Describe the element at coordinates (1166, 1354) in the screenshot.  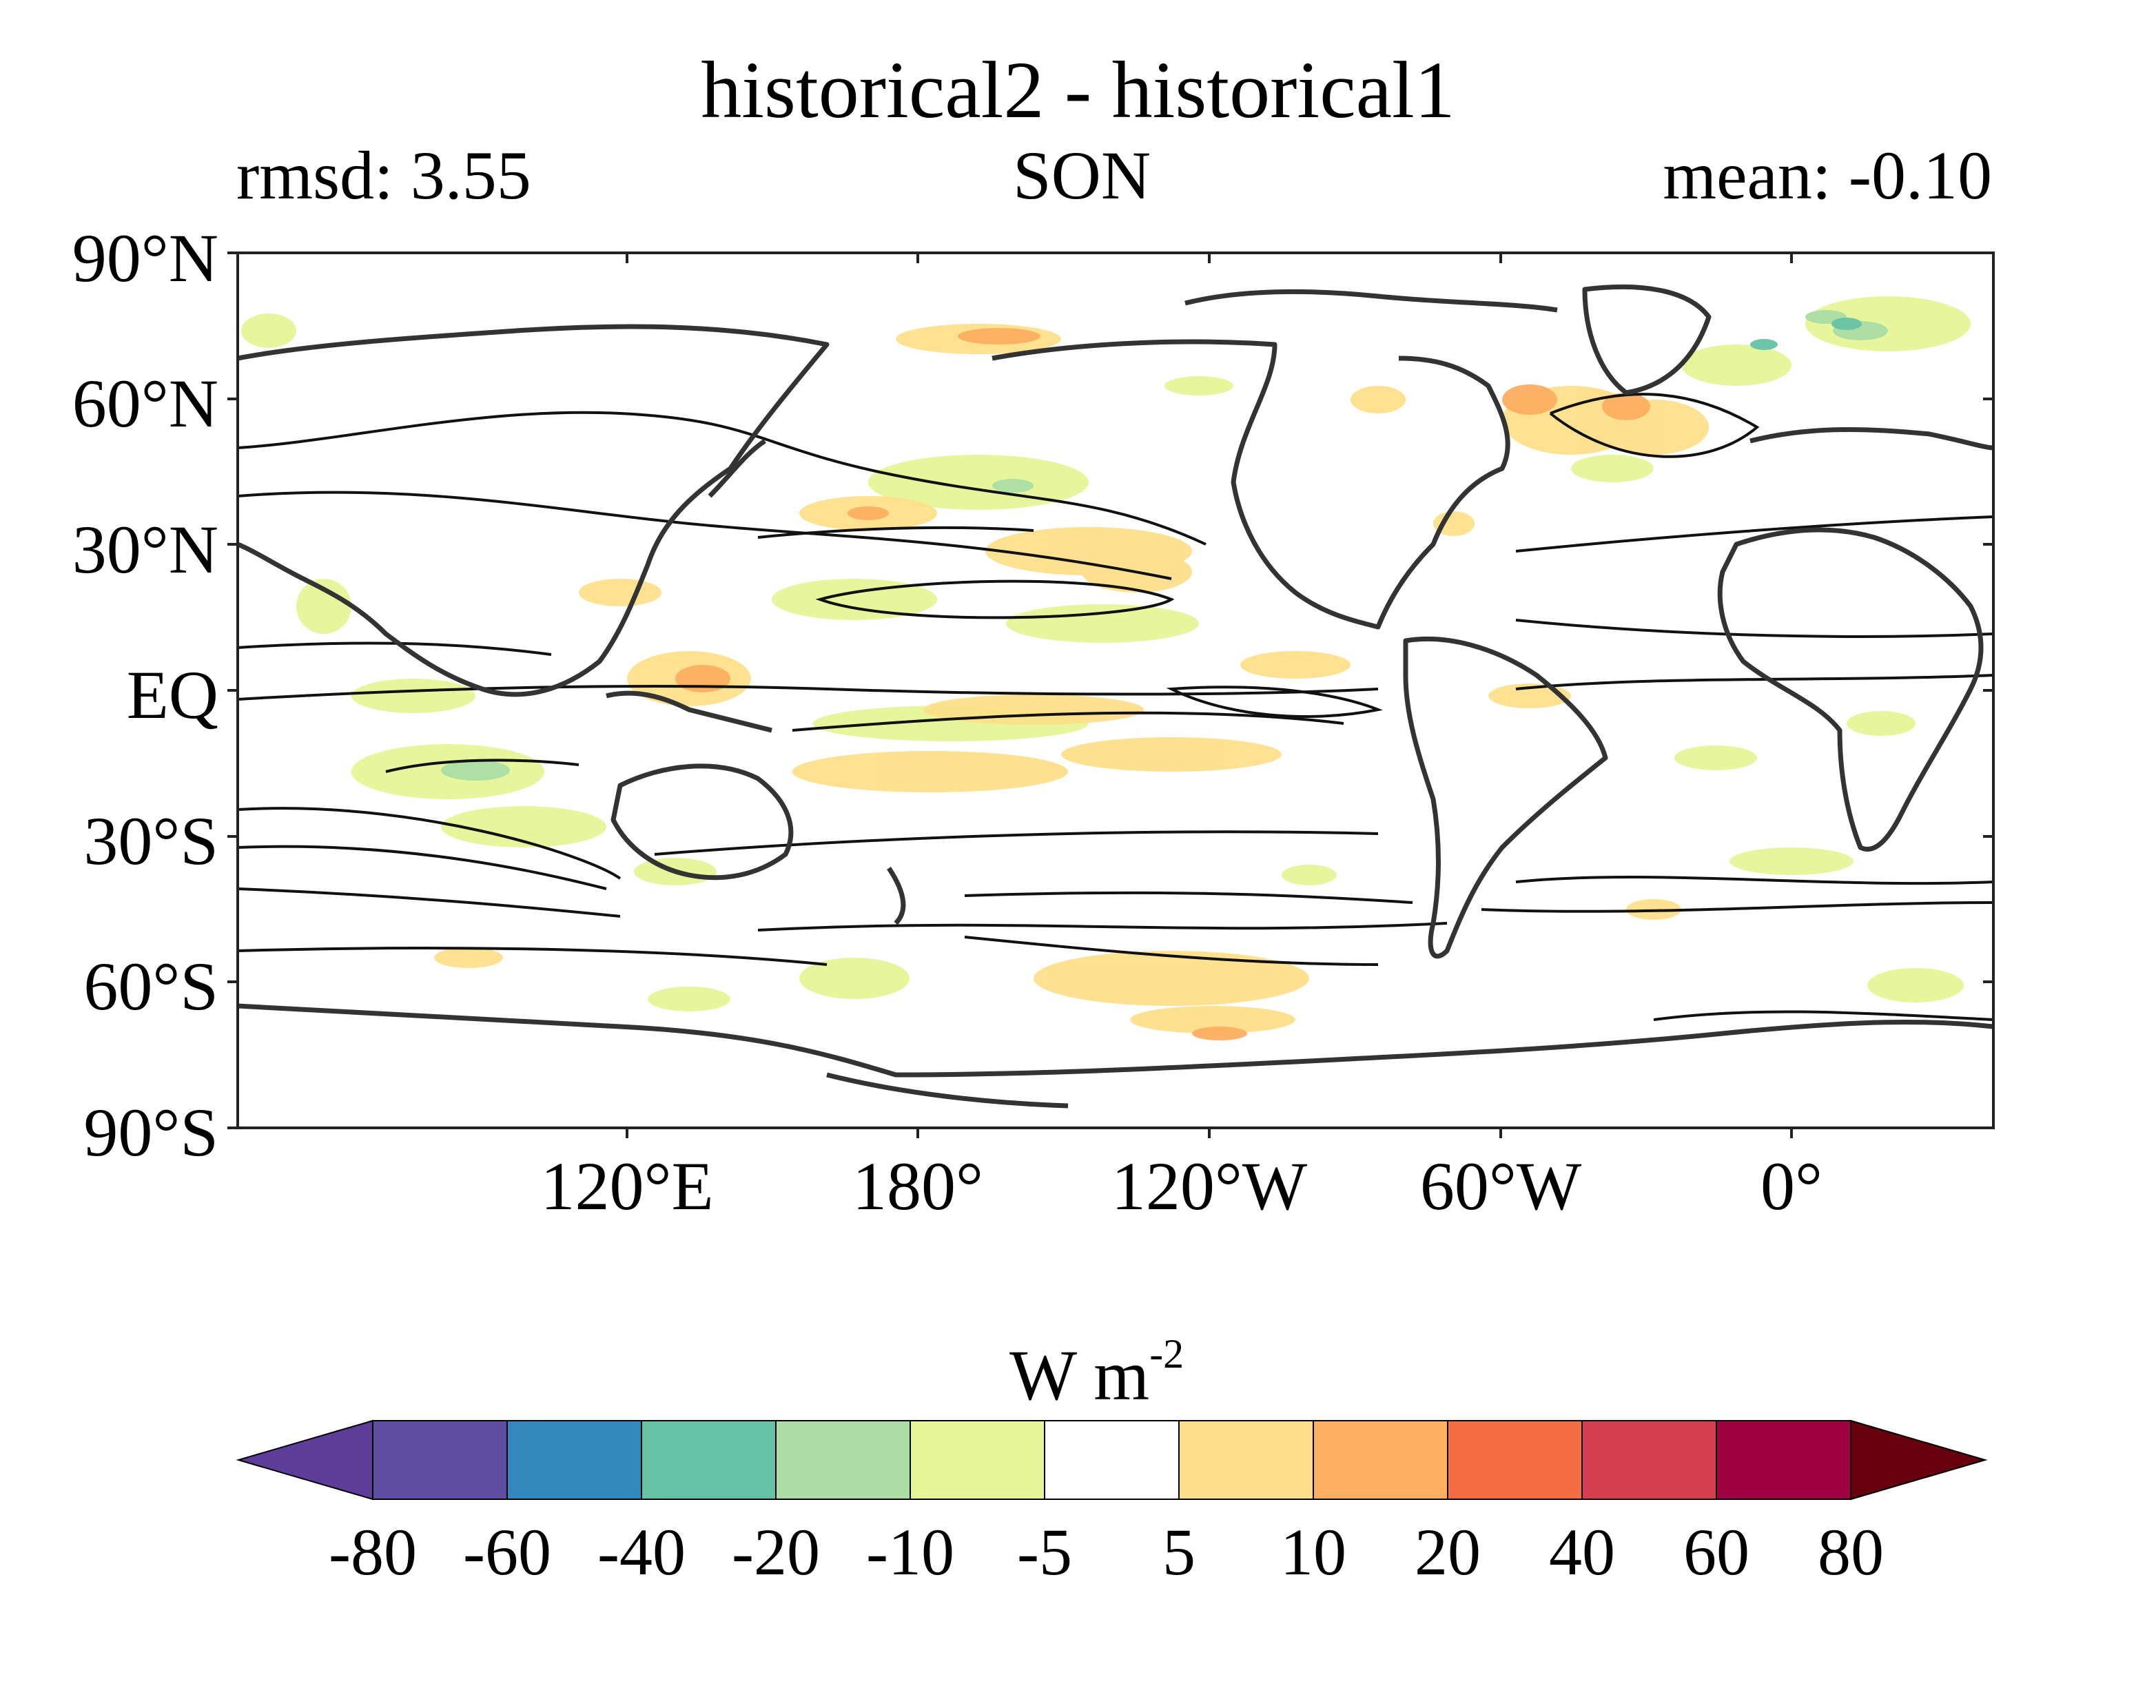
I see `units-exponent: -2` at that location.